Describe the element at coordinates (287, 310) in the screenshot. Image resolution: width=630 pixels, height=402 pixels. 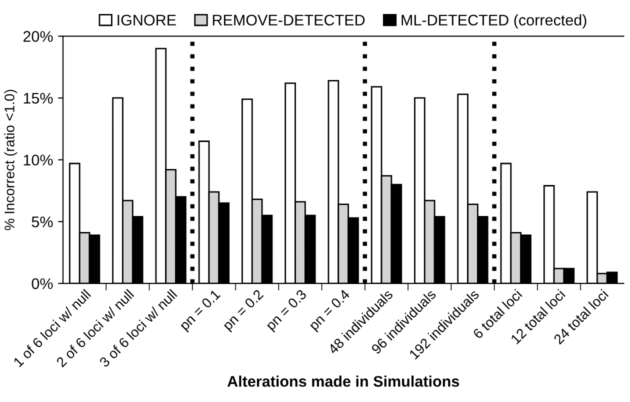
I see `x-tick-label: pn = 0.3` at that location.